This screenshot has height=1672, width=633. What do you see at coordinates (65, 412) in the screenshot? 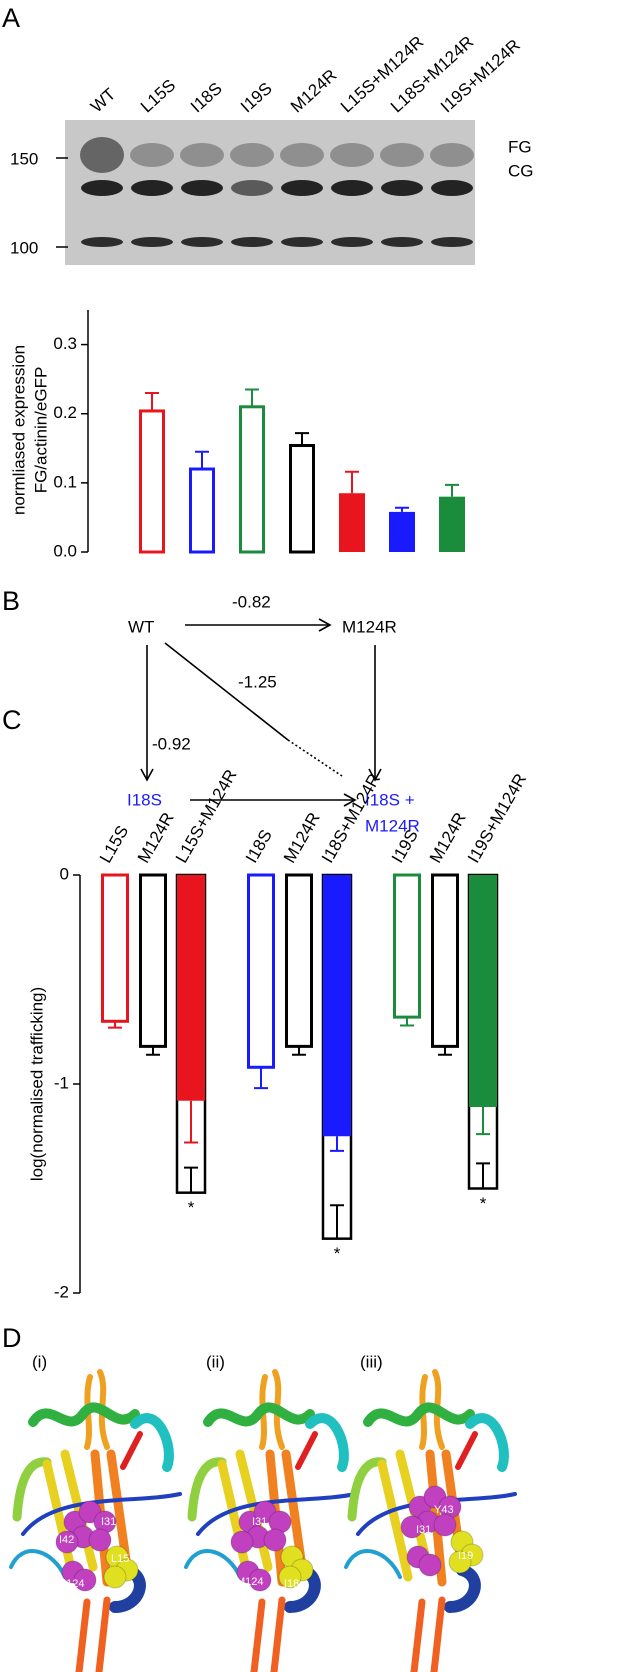
I see `y-tick-label: 0.2` at bounding box center [65, 412].